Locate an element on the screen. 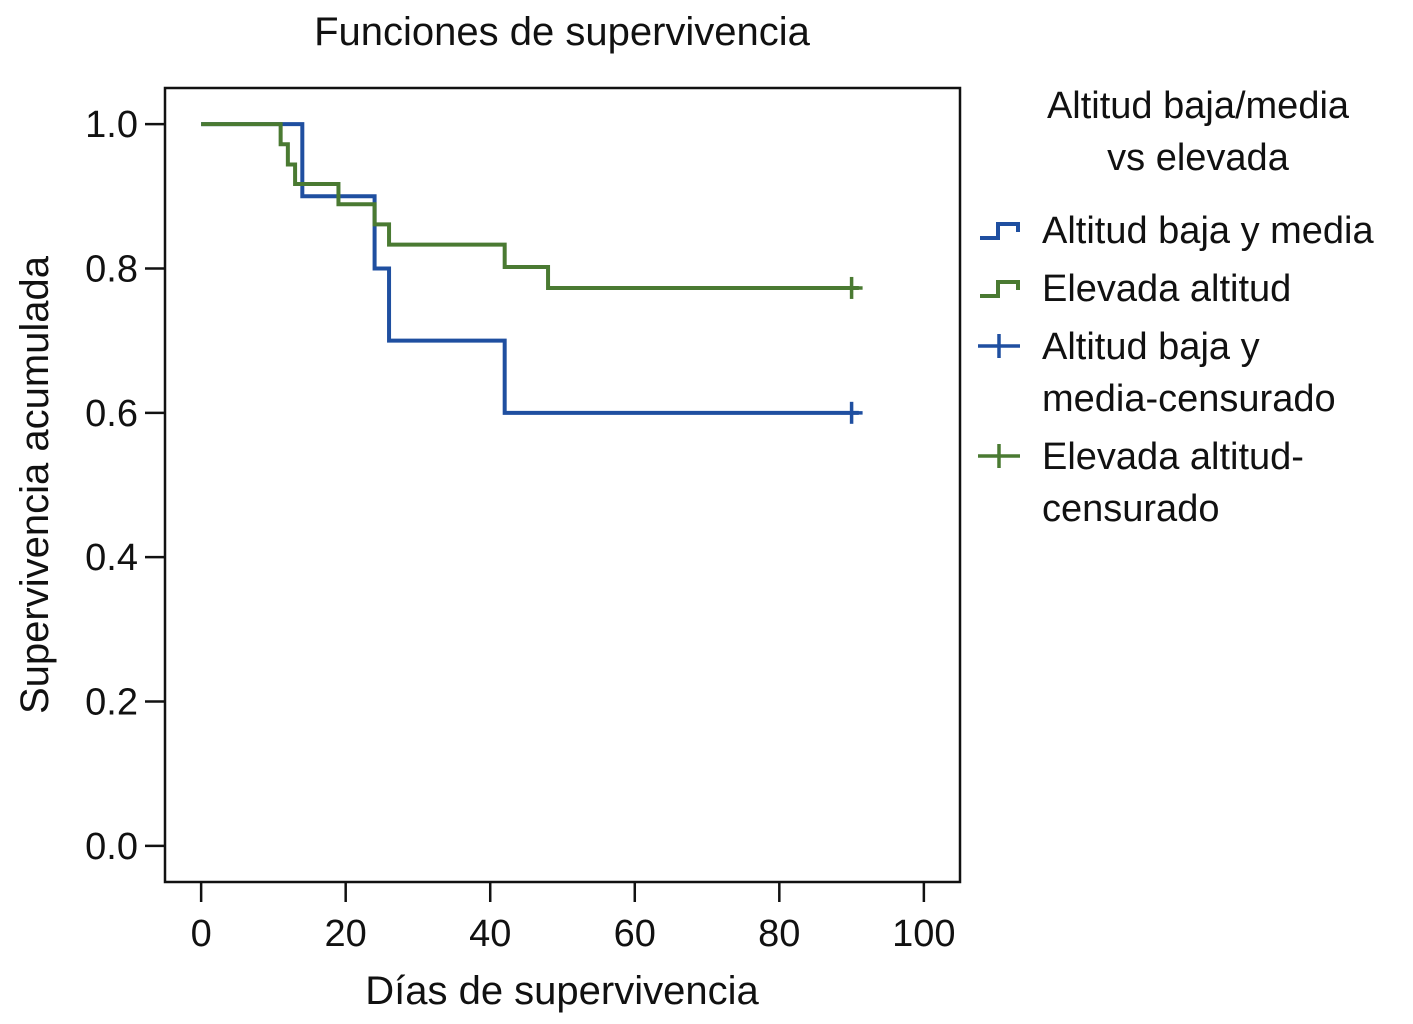 The width and height of the screenshot is (1413, 1024). legend-label: Elevada altitud is located at coordinates (1166, 289).